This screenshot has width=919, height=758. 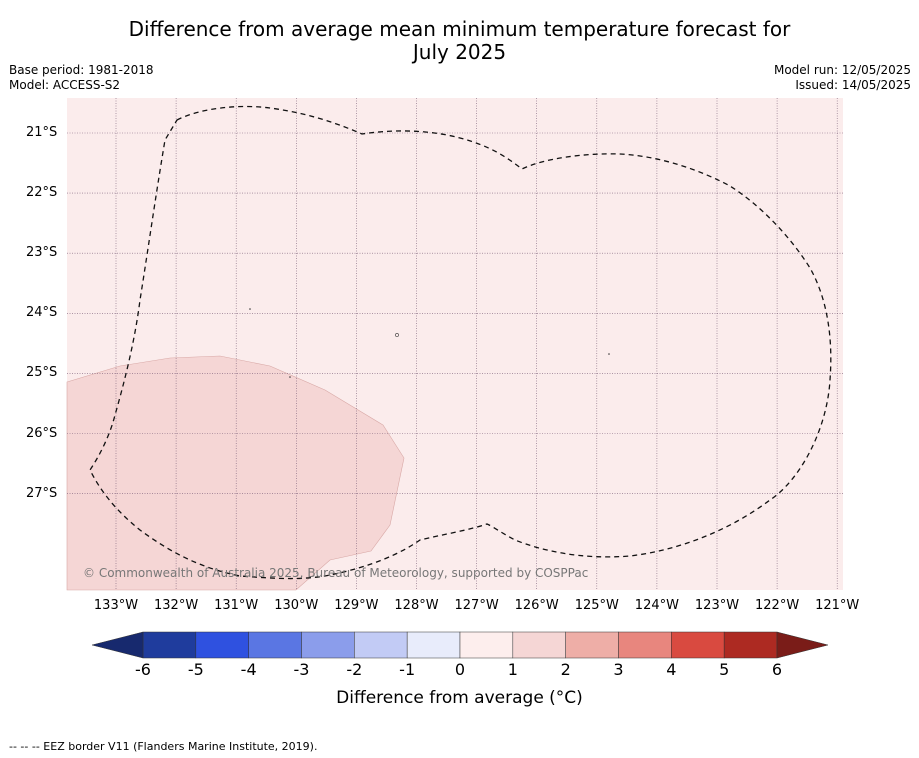 I want to click on colorbar-tick-label: -2, so click(x=354, y=669).